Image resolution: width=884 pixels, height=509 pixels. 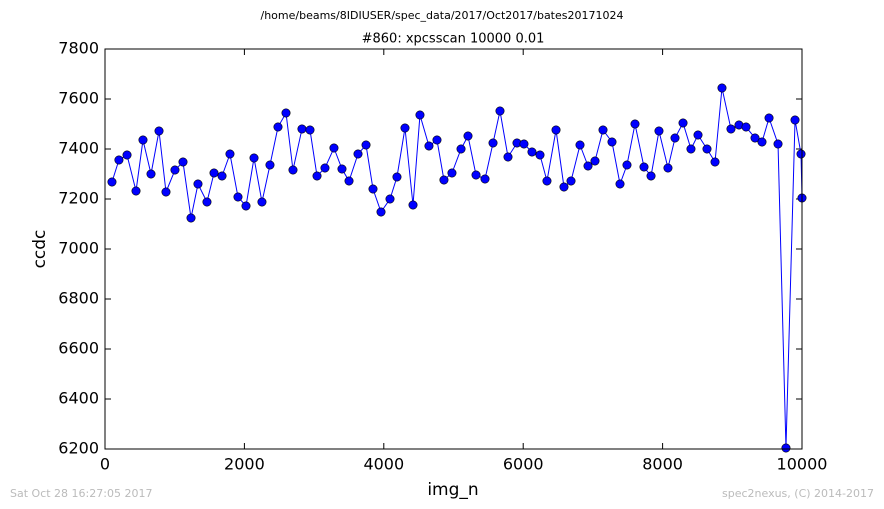 I want to click on y-tick-label: 7000, so click(x=78, y=248).